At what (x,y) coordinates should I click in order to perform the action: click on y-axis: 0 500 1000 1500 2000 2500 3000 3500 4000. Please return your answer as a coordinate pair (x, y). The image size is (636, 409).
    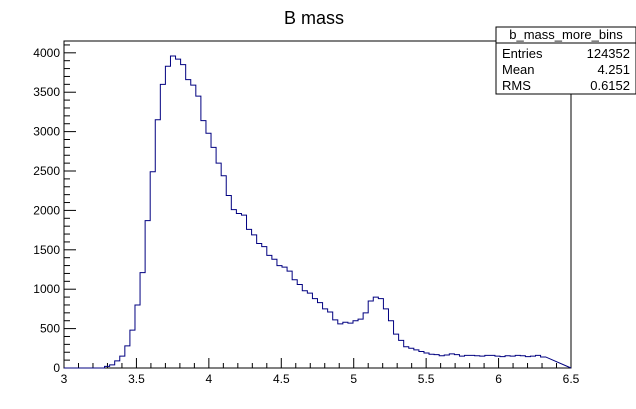
    Looking at the image, I should click on (54, 209).